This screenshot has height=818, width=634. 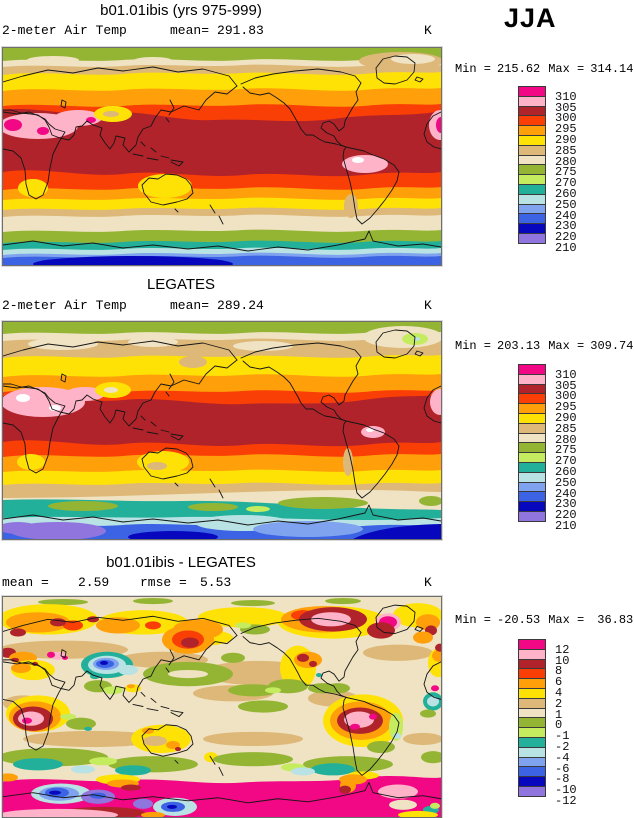 What do you see at coordinates (94, 582) in the screenshot?
I see `mean-value: 2.59` at bounding box center [94, 582].